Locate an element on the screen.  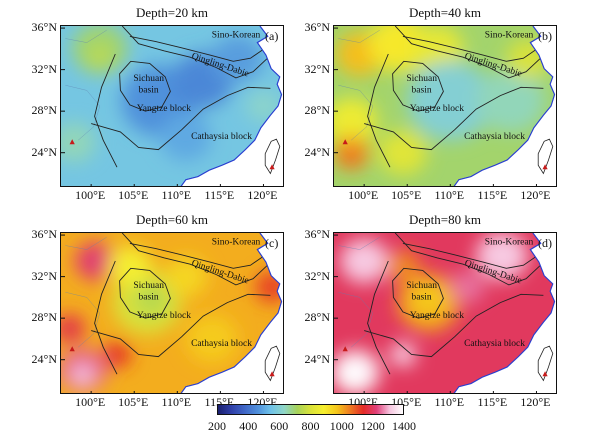
panel-title: Depth=20 km is located at coordinates (172, 12).